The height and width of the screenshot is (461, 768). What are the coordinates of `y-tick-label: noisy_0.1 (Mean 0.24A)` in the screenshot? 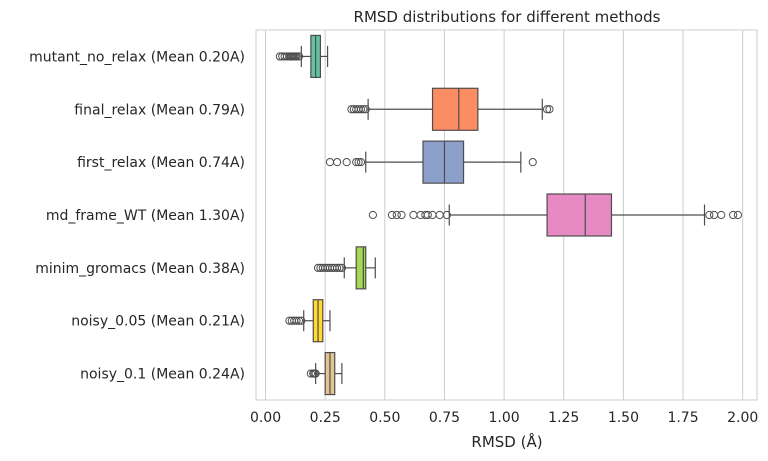 It's located at (162, 375).